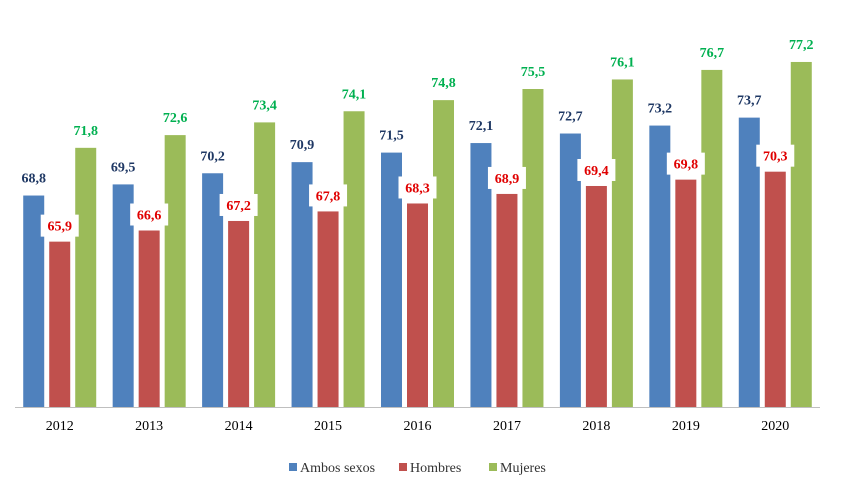  What do you see at coordinates (712, 238) in the screenshot?
I see `bar-2-2019` at bounding box center [712, 238].